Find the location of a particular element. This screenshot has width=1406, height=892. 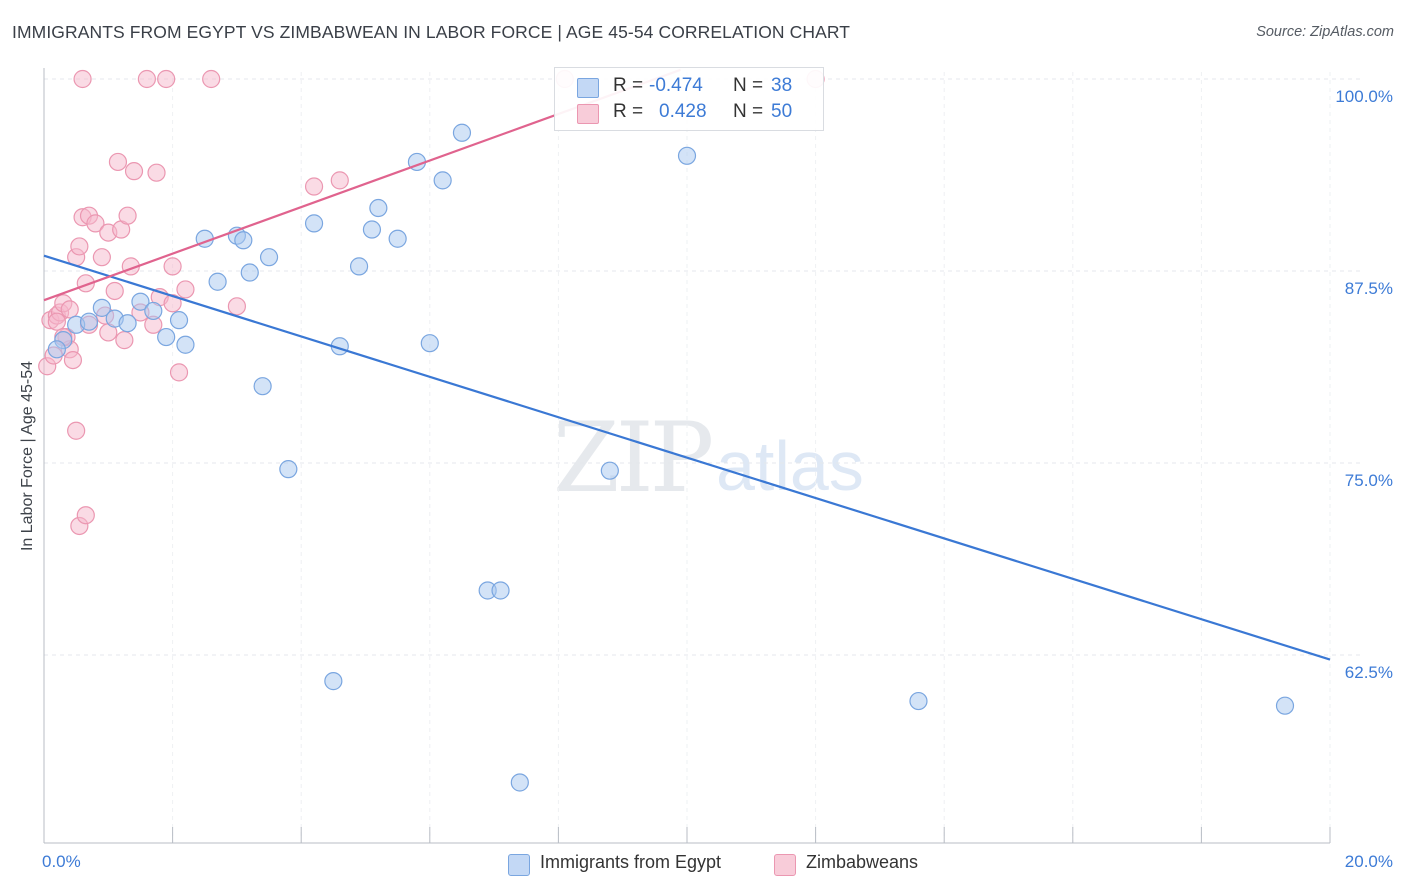

correlation-stats-box: R = -0.474 N = 38 R = 0.428 N = 50 is located at coordinates (689, 99).